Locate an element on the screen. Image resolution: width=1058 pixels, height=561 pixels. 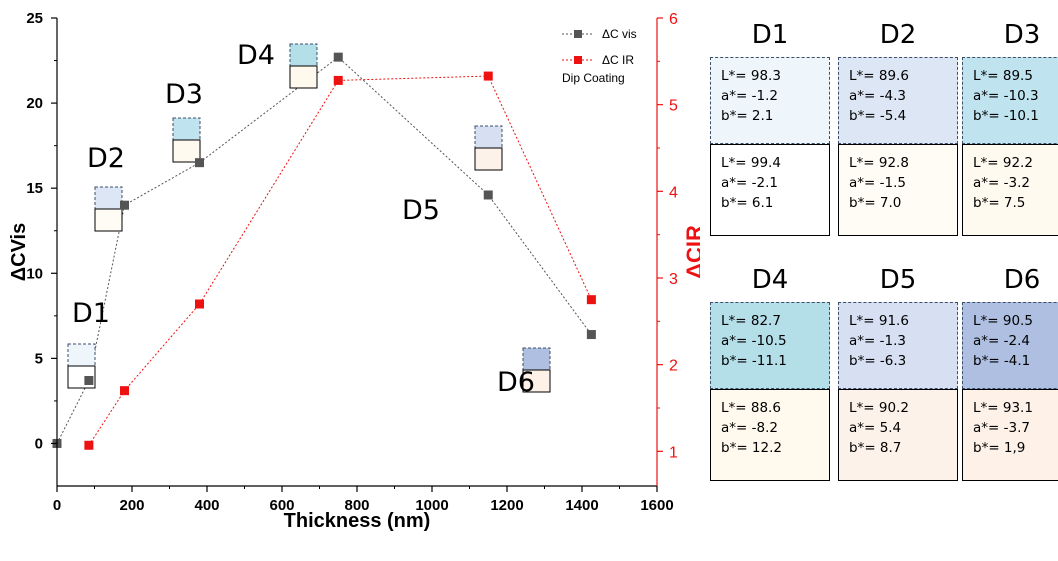
lab-value-b: b*= -10.1 is located at coordinates (1006, 116).